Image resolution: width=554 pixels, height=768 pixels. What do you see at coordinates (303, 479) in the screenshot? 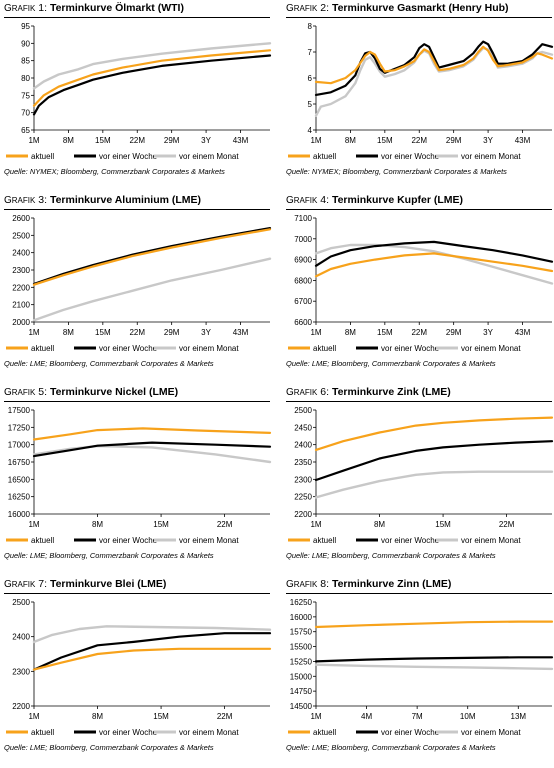
I see `y-tick-label: 2300` at bounding box center [303, 479].